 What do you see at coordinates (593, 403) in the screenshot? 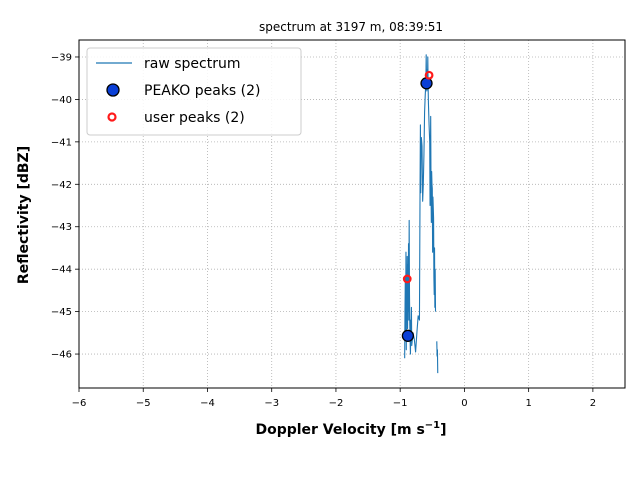
I see `x-tick-label: 2` at bounding box center [593, 403].